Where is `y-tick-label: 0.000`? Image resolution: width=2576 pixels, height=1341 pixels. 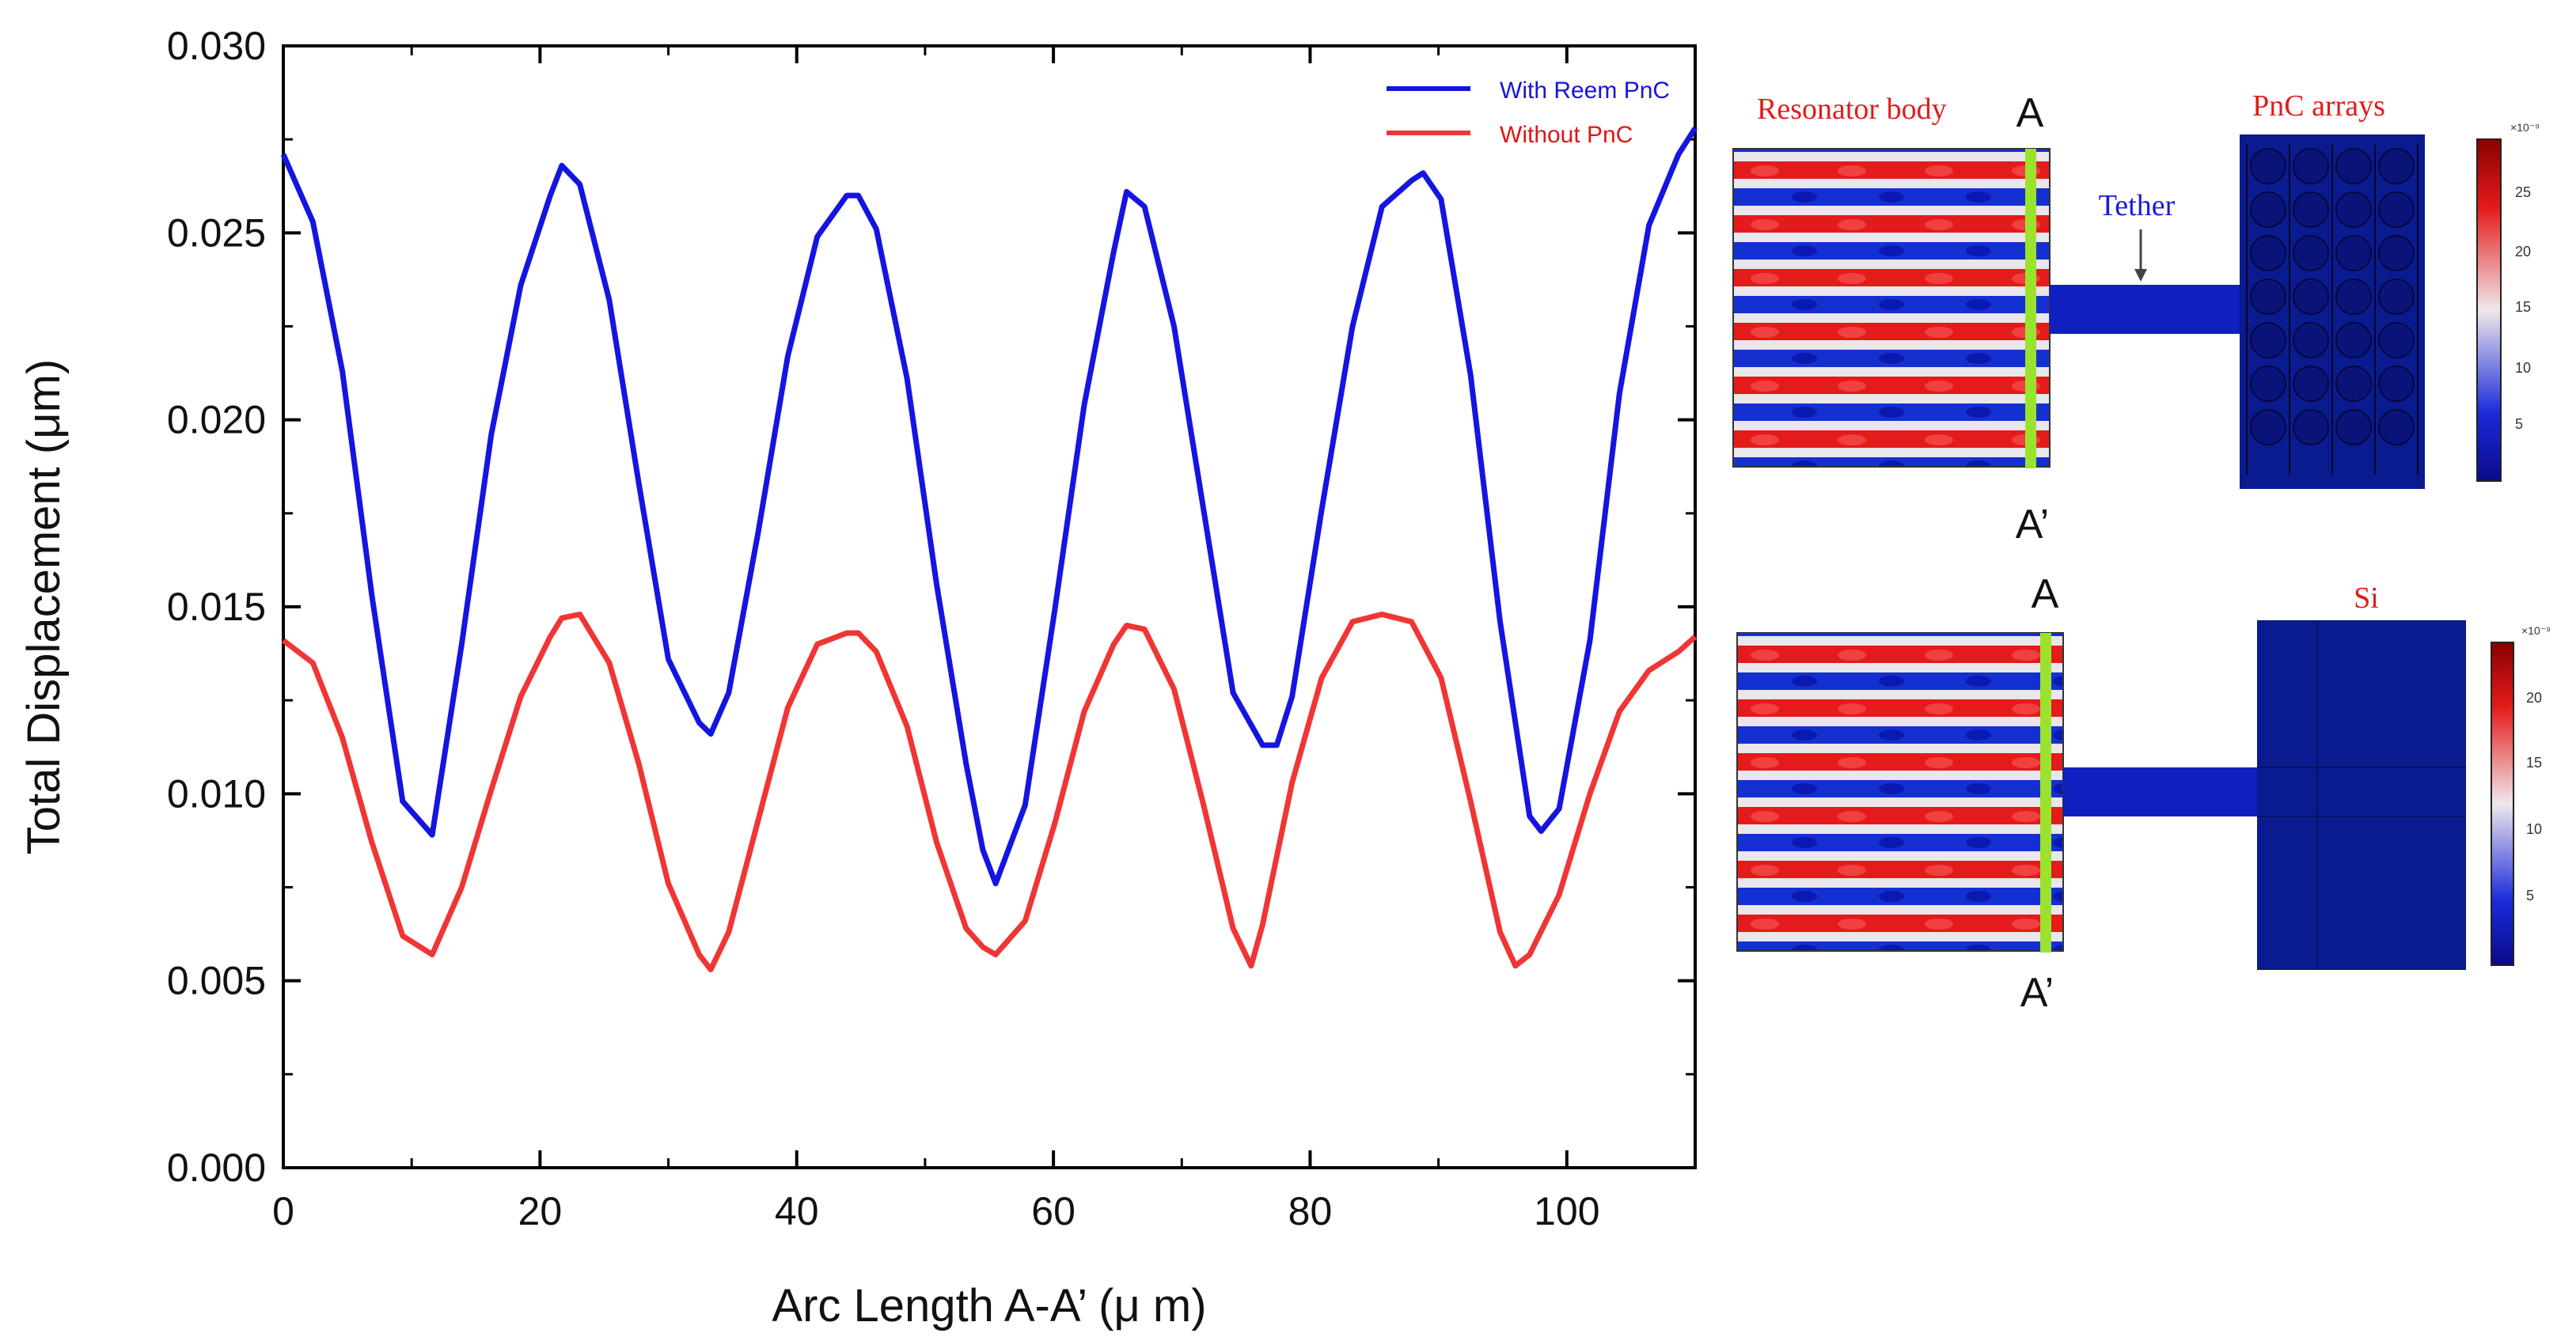 y-tick-label: 0.000 is located at coordinates (216, 1168).